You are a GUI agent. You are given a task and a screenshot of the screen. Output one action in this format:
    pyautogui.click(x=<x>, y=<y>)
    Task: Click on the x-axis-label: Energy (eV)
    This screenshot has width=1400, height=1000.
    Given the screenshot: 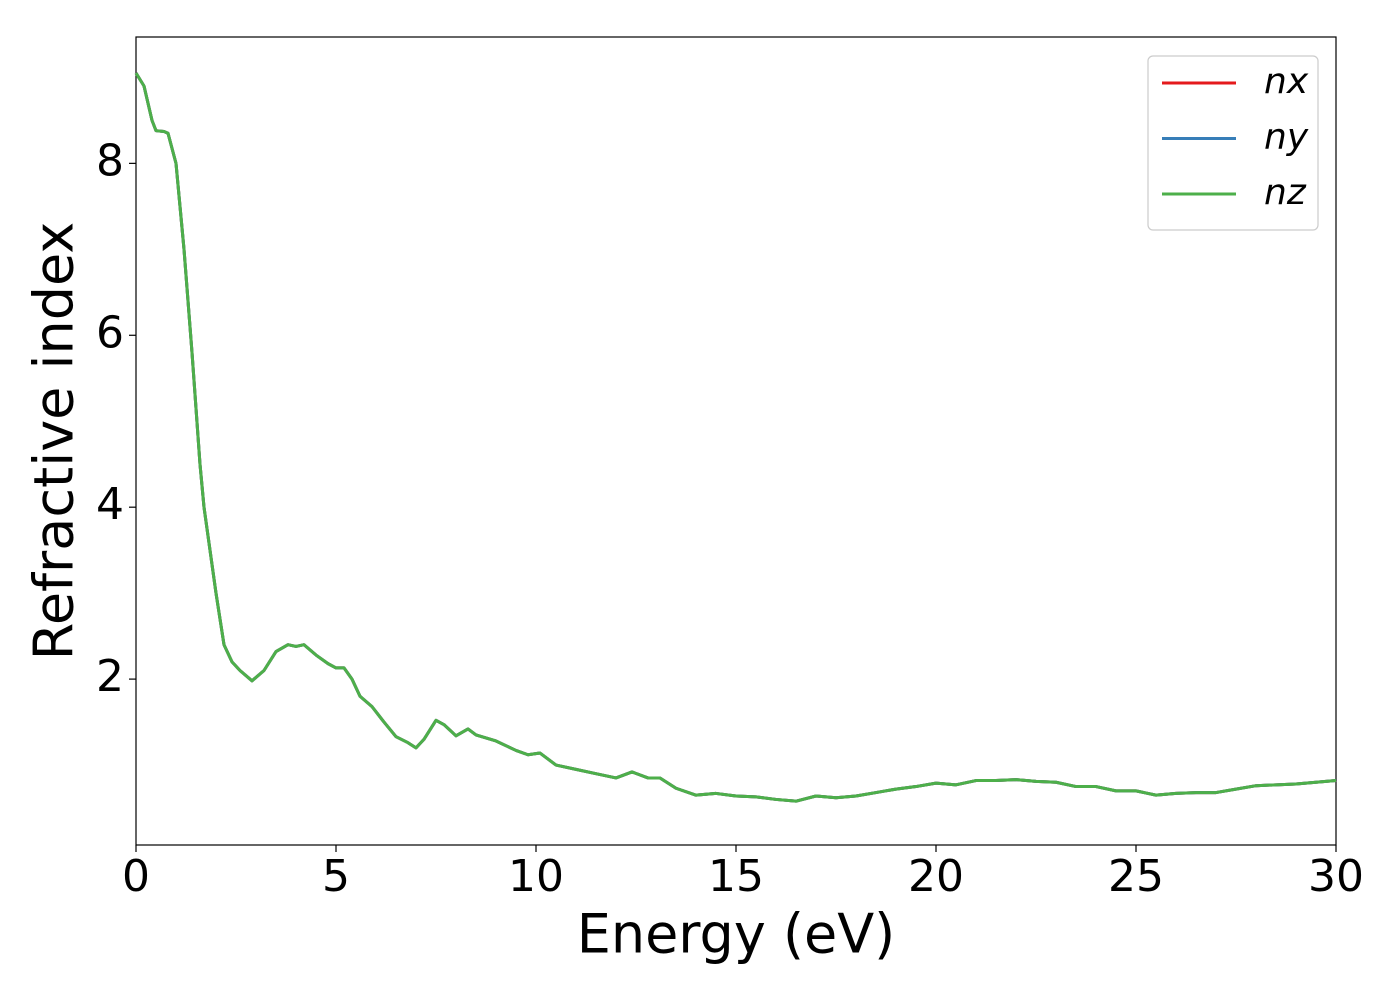 What is the action you would take?
    pyautogui.click(x=736, y=934)
    